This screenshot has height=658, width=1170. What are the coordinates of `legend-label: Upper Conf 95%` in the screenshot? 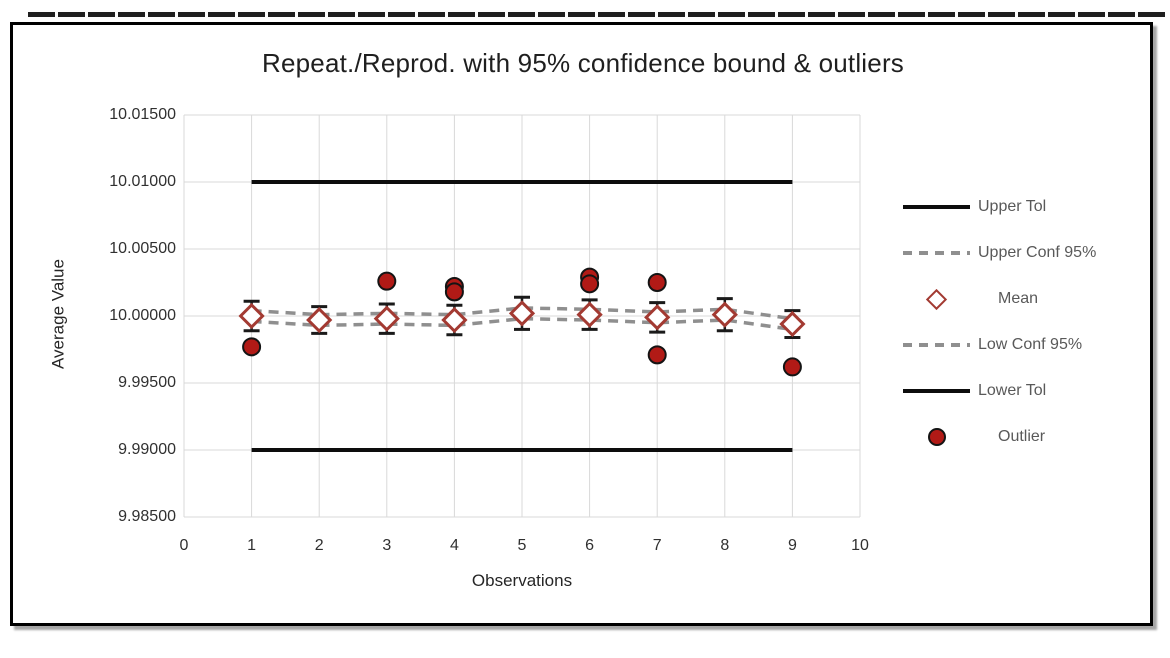 It's located at (1037, 252).